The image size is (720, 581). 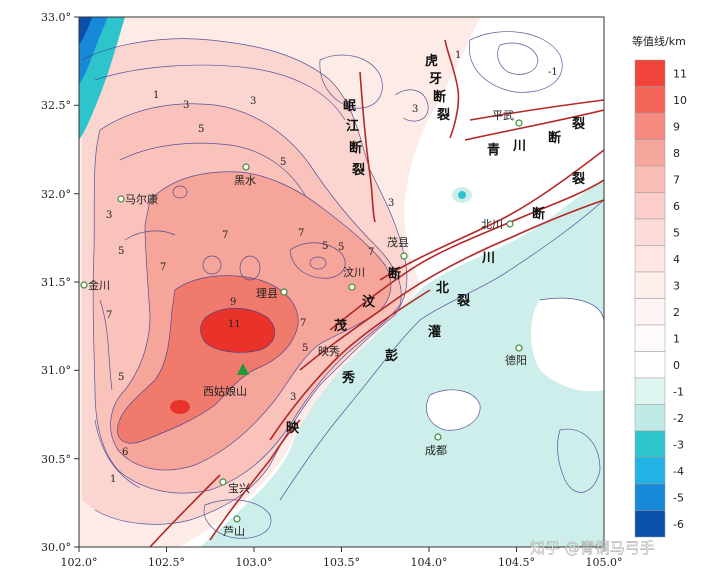 I want to click on contour-label: 11, so click(x=234, y=324).